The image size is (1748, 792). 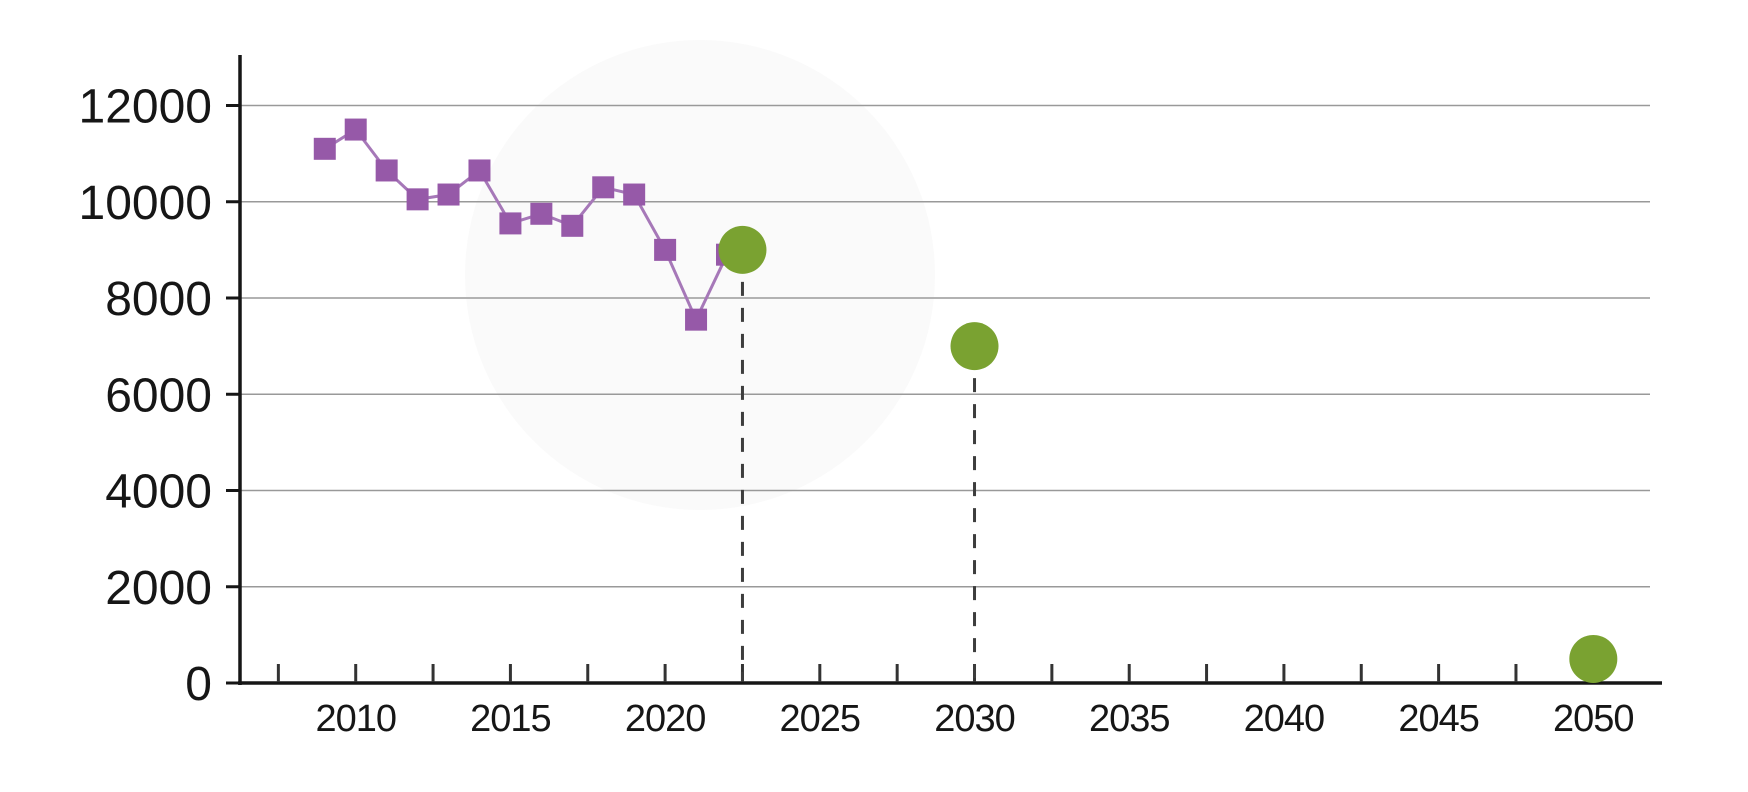 What do you see at coordinates (510, 719) in the screenshot?
I see `x-tick-label: 2015` at bounding box center [510, 719].